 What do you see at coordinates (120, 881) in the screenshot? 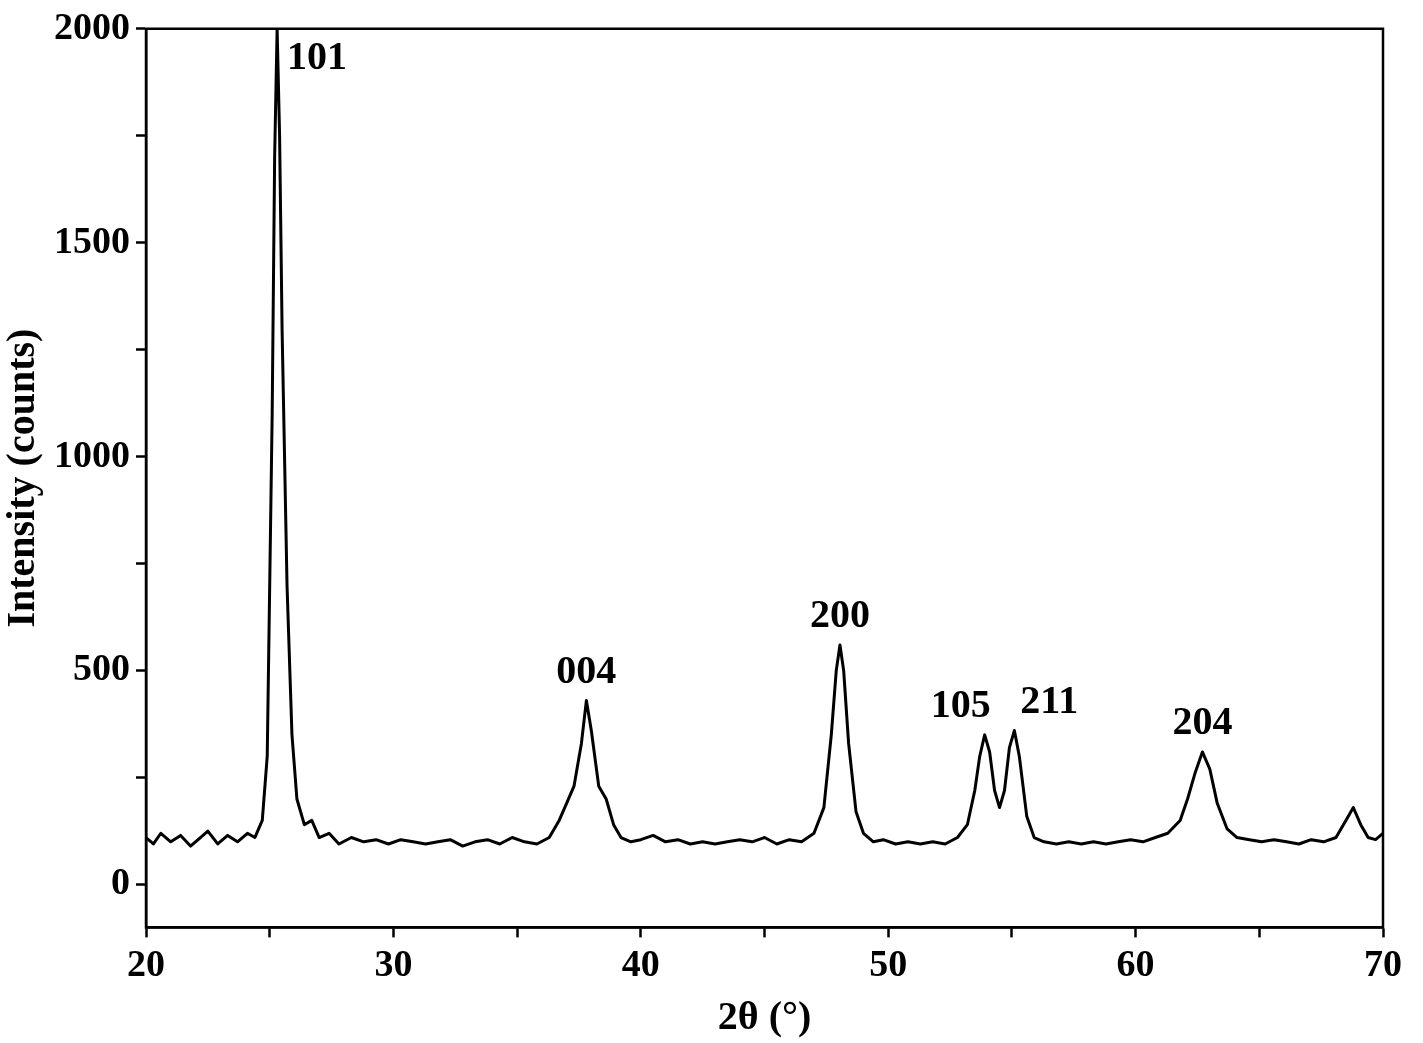
I see `y-tick-label: 0` at bounding box center [120, 881].